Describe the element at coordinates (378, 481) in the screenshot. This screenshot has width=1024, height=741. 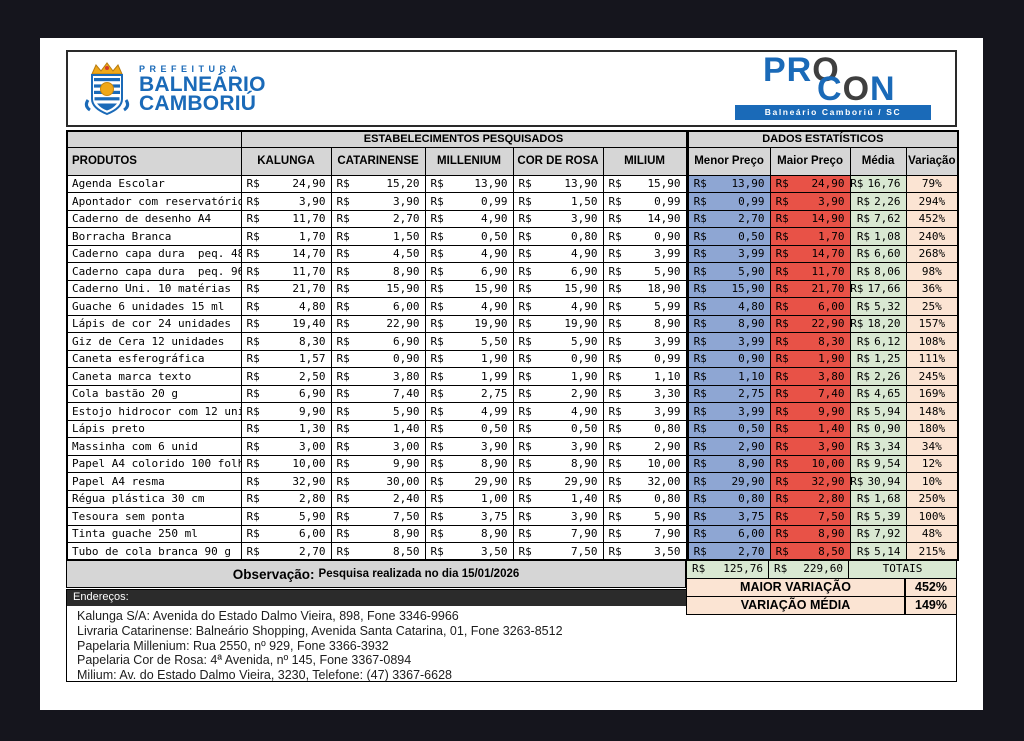
I see `price-catarinense: R$ 30,00` at that location.